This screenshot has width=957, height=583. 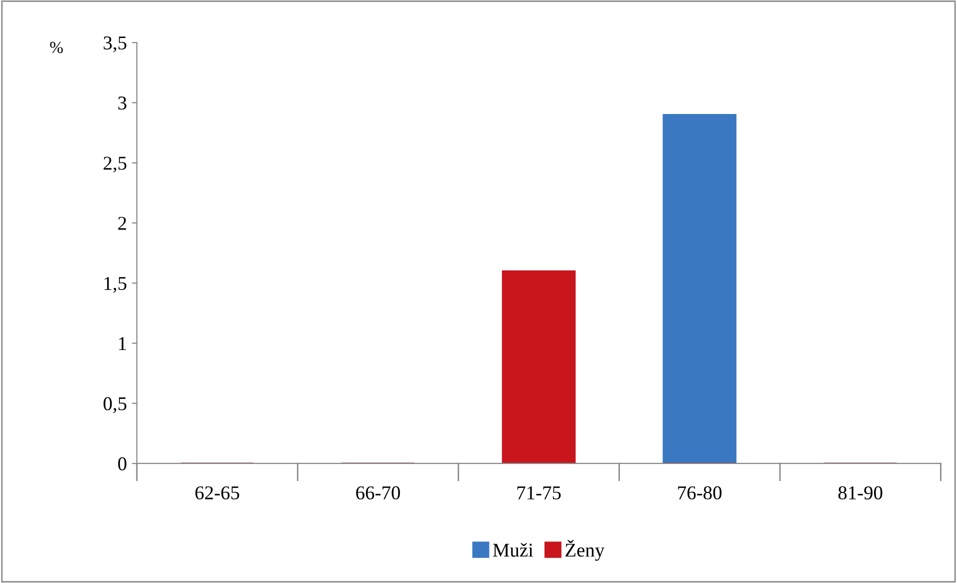 I want to click on x-tick-label: 71-75, so click(x=539, y=493).